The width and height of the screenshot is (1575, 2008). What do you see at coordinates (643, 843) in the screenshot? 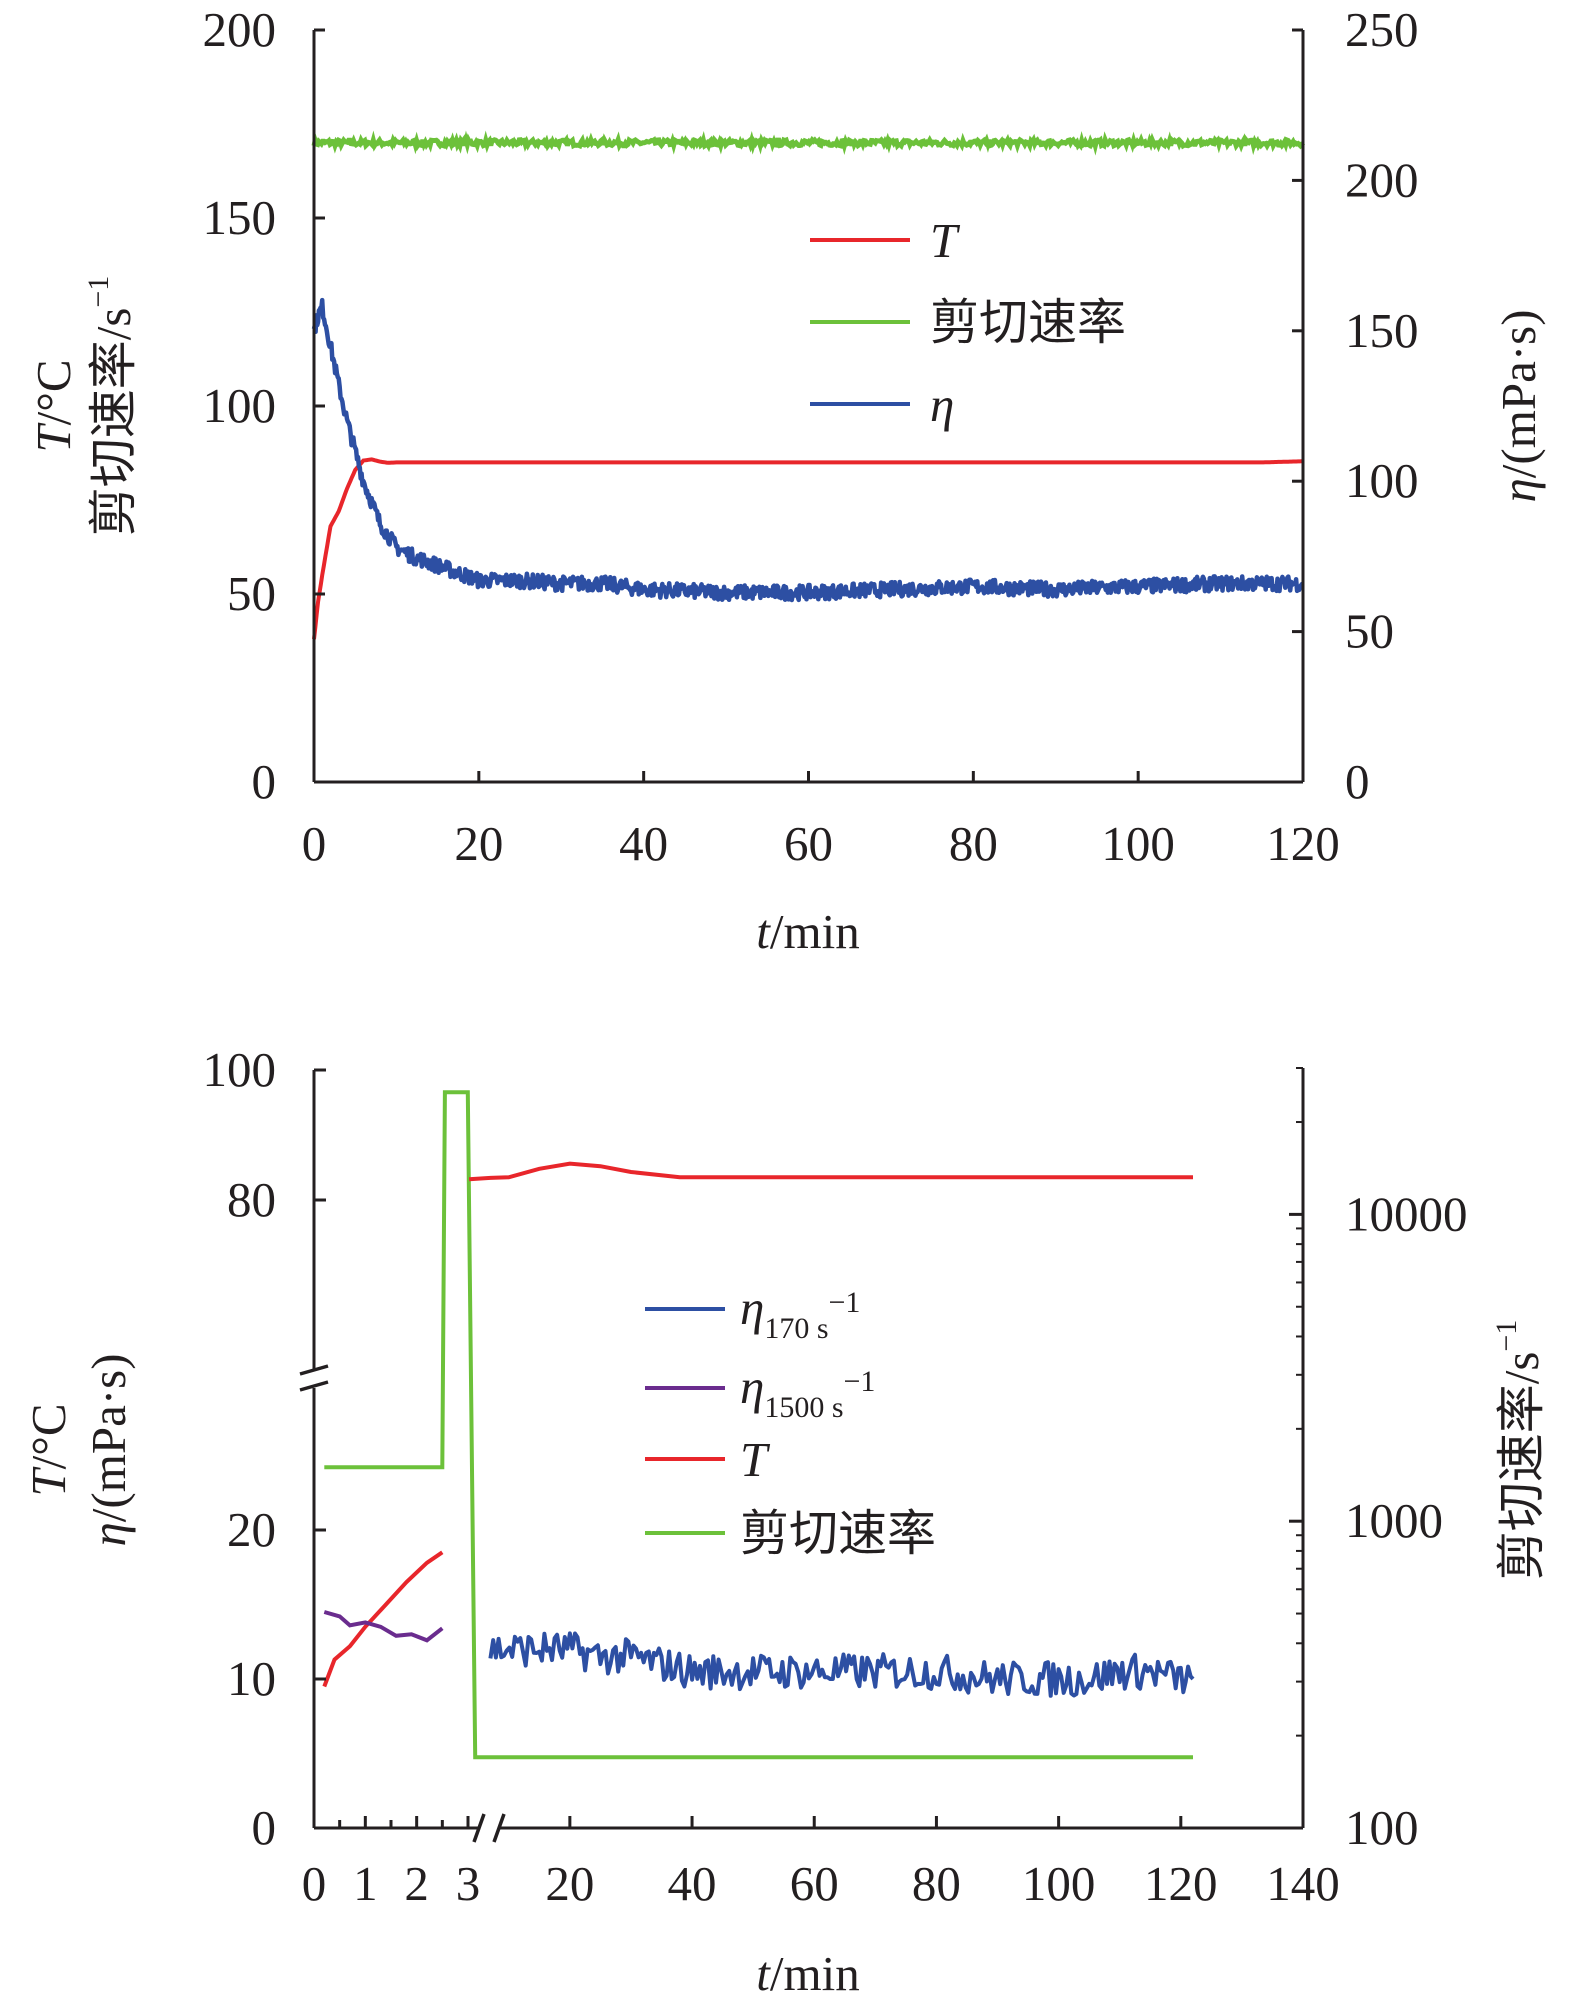
I see `top-x-tick-label: 40` at bounding box center [643, 843].